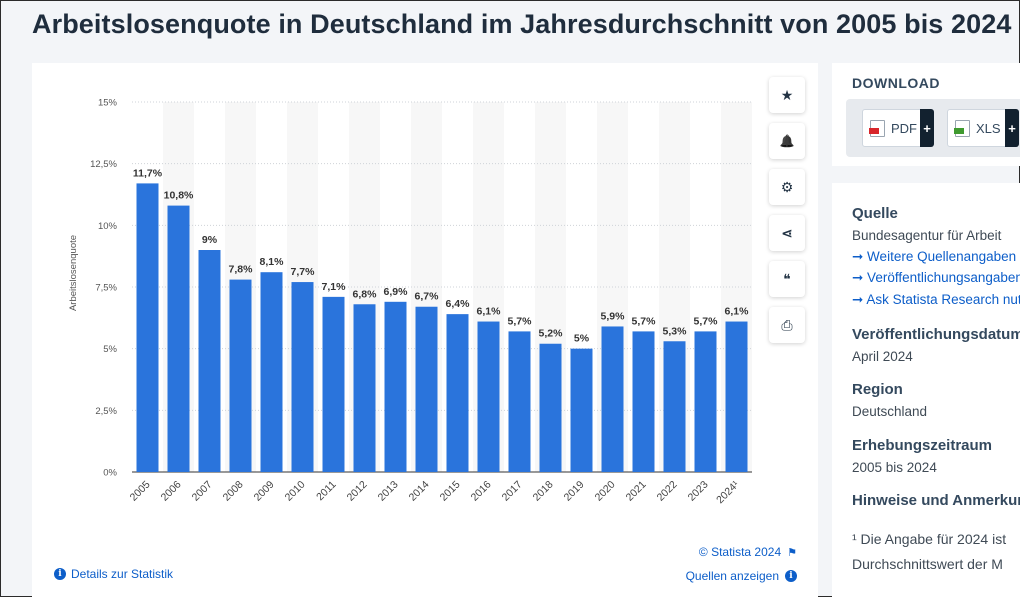 This screenshot has width=1020, height=597. What do you see at coordinates (1012, 128) in the screenshot?
I see `xls-plus-icon: +` at bounding box center [1012, 128].